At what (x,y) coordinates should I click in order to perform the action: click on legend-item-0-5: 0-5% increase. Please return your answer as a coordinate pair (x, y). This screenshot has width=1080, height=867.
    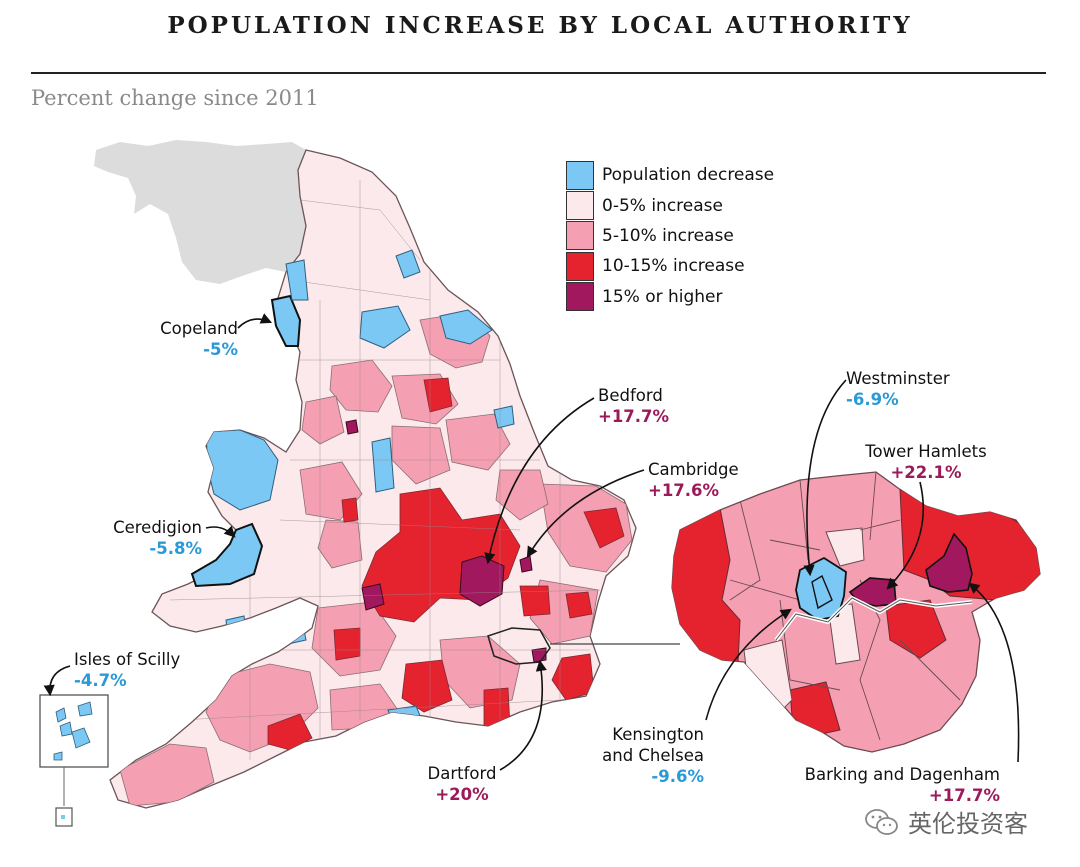
    Looking at the image, I should click on (670, 205).